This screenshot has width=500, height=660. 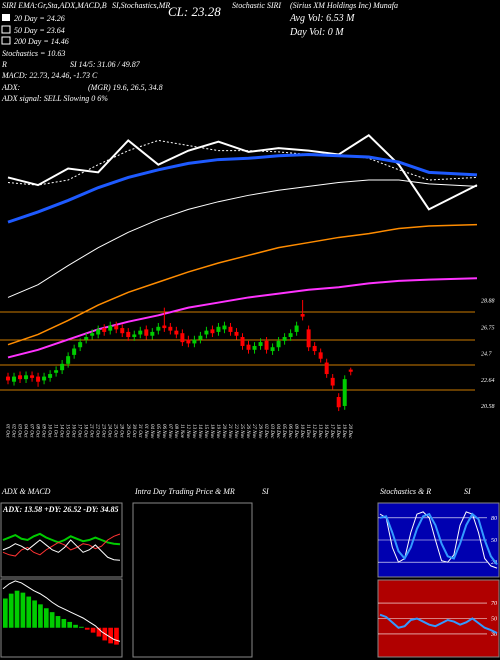 What do you see at coordinates (163, 431) in the screenshot?
I see `x-tick-label: 06 Nov` at bounding box center [163, 431].